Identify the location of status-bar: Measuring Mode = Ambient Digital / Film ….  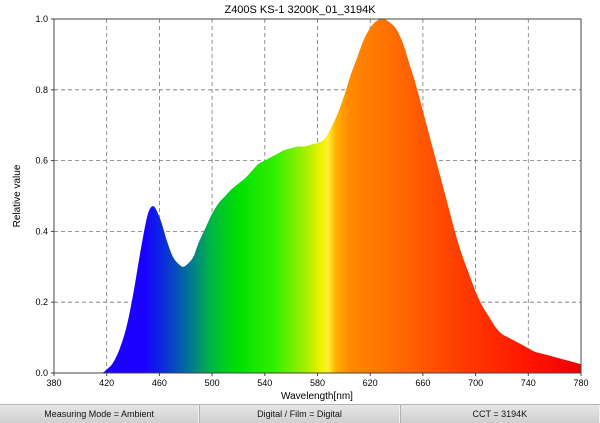
(300, 413).